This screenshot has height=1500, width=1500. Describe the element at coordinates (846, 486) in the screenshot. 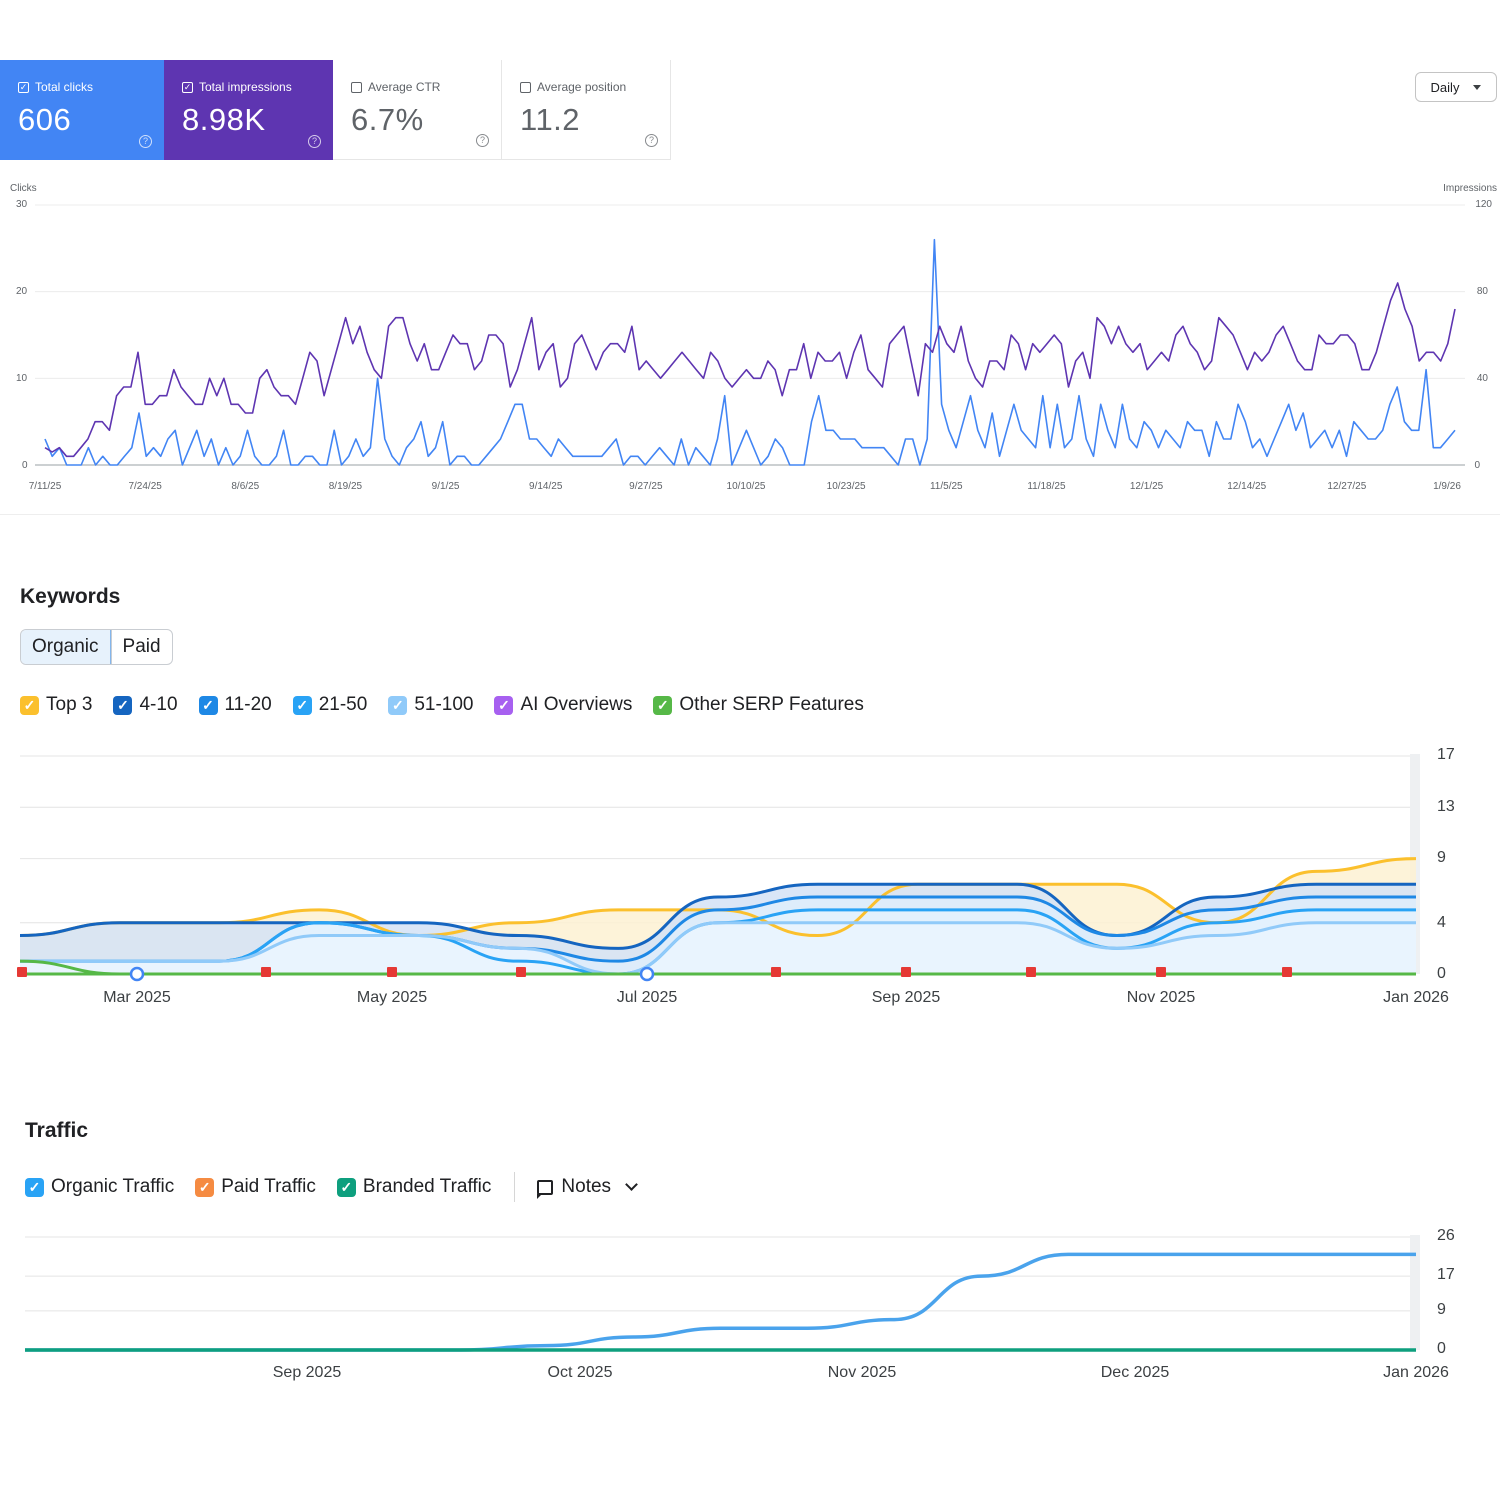

I see `x-tick: 10/23/25` at that location.